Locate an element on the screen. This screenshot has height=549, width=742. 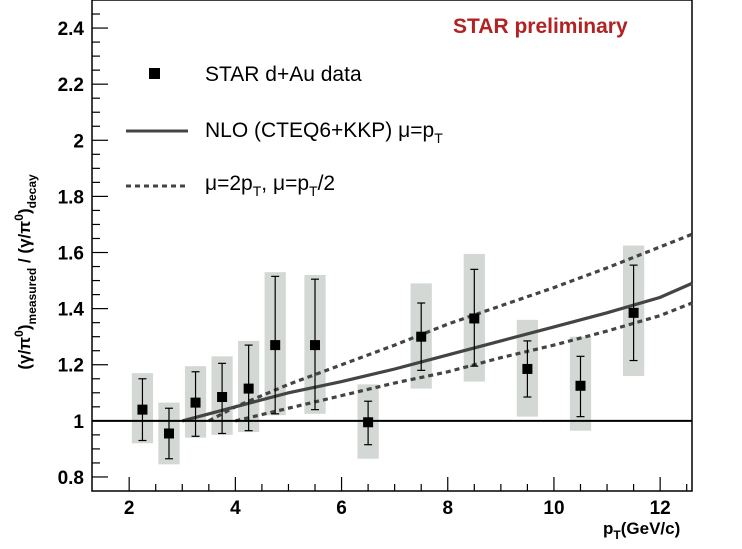
y-title-sup2: 0 is located at coordinates (19, 217).